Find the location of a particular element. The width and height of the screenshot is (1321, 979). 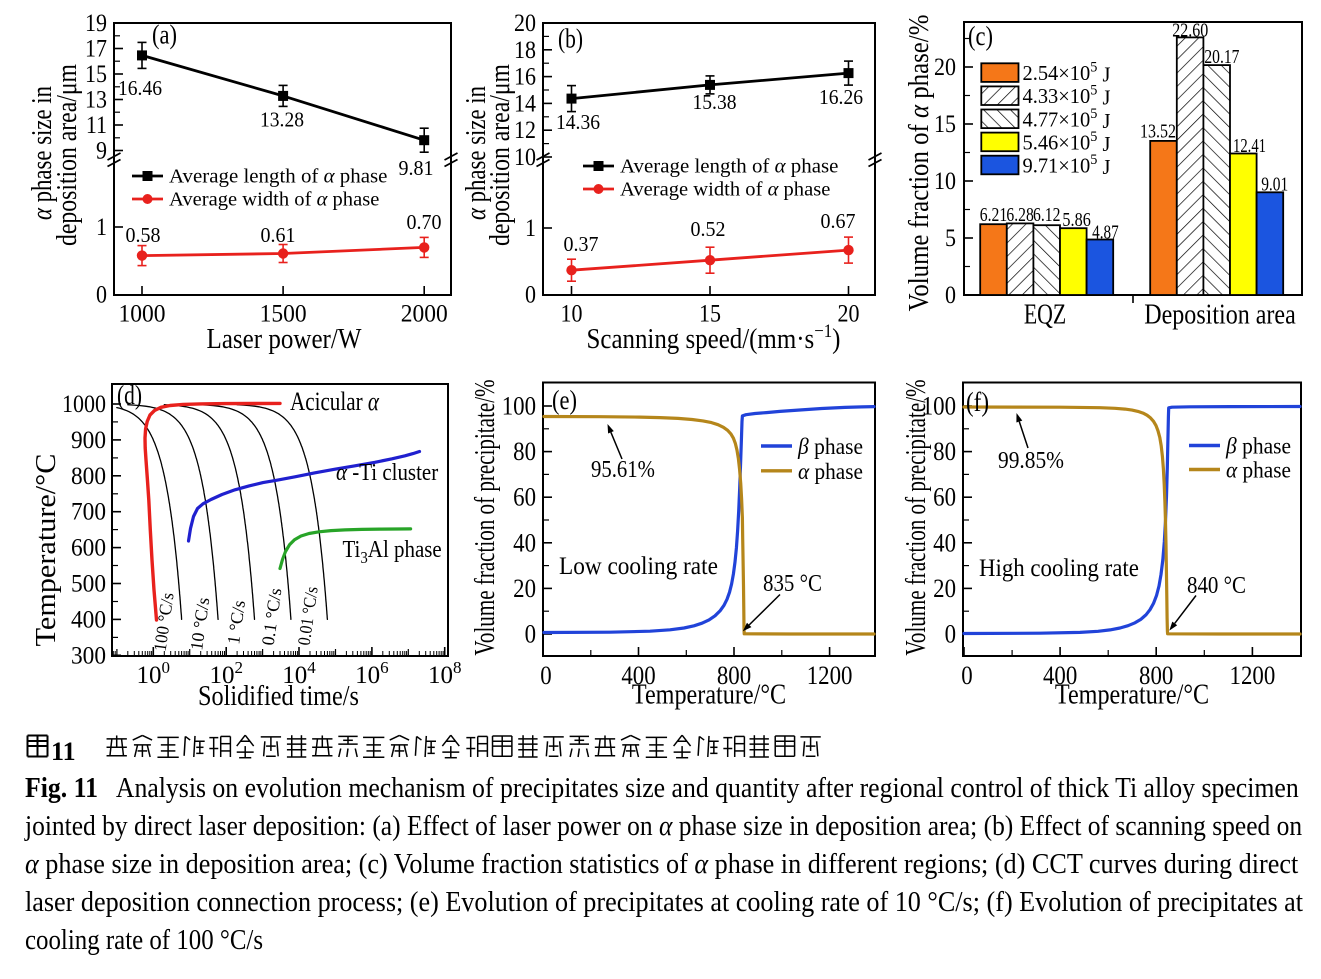

svg-text: High cooling rate is located at coordinates (1059, 568).